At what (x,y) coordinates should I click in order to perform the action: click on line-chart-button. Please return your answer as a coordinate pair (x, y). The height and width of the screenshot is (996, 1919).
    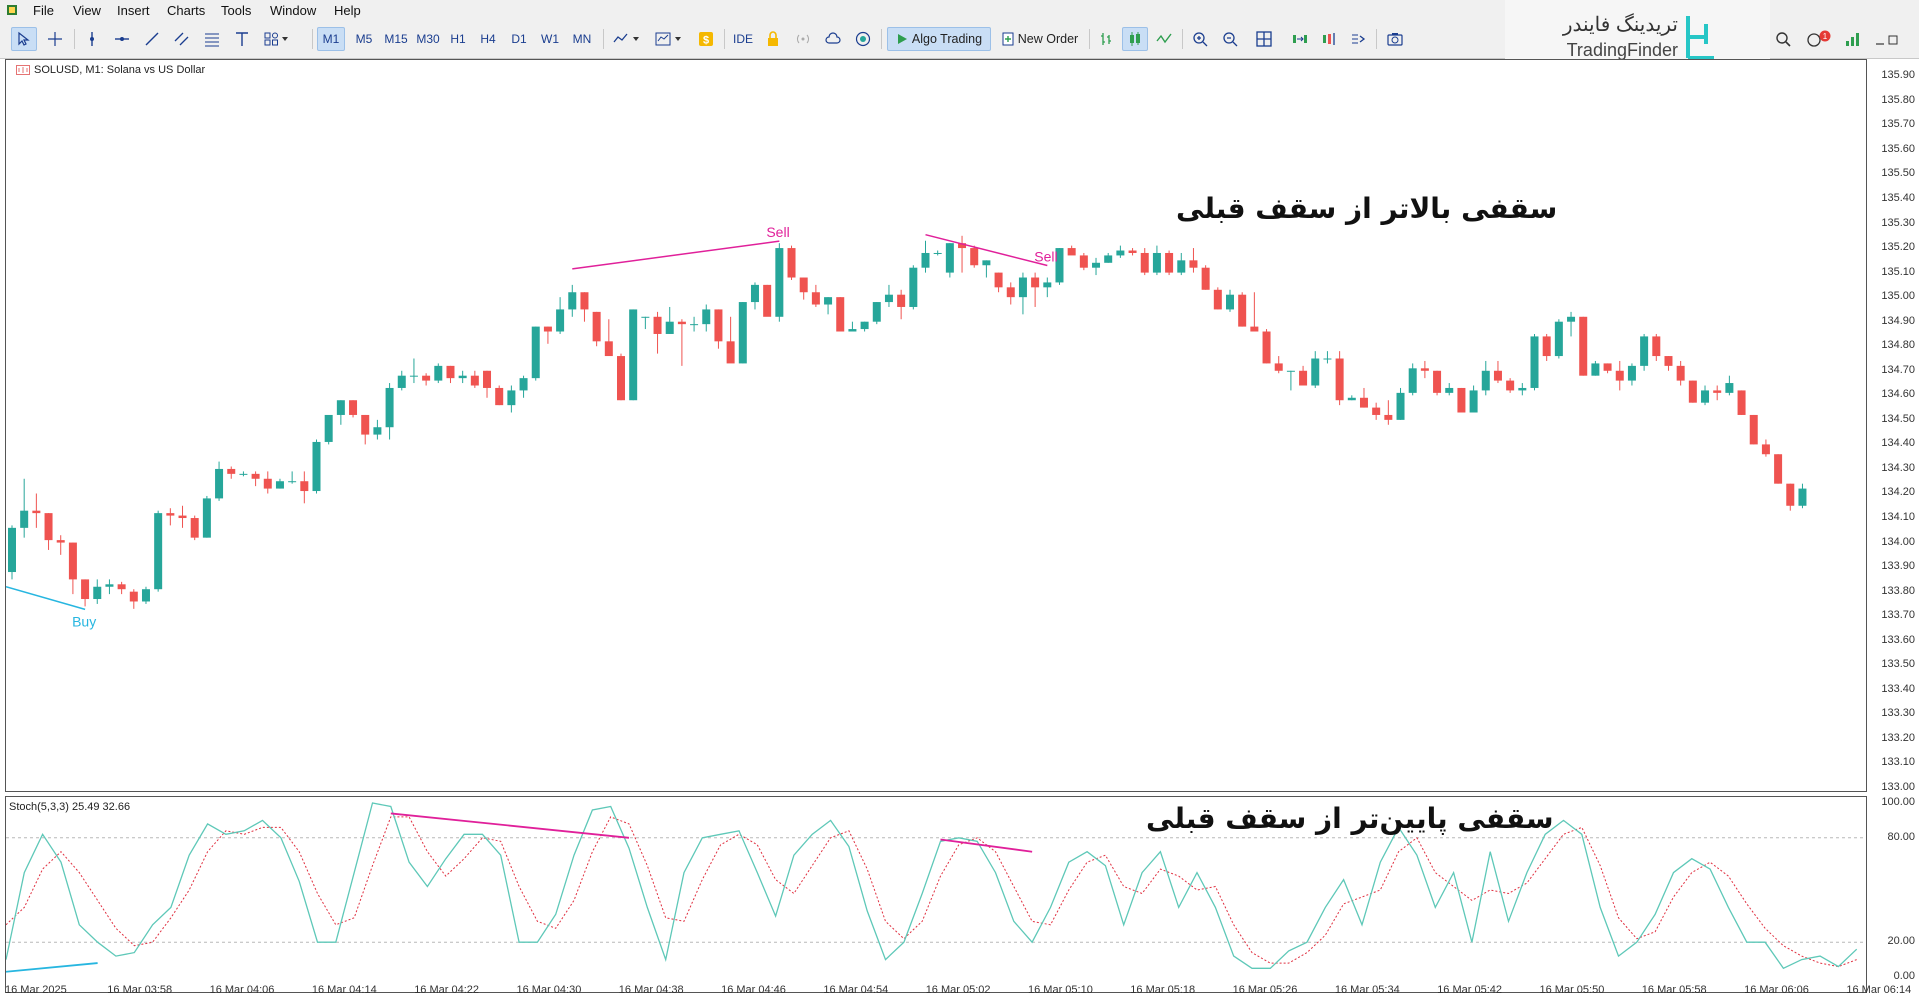
    Looking at the image, I should click on (1164, 39).